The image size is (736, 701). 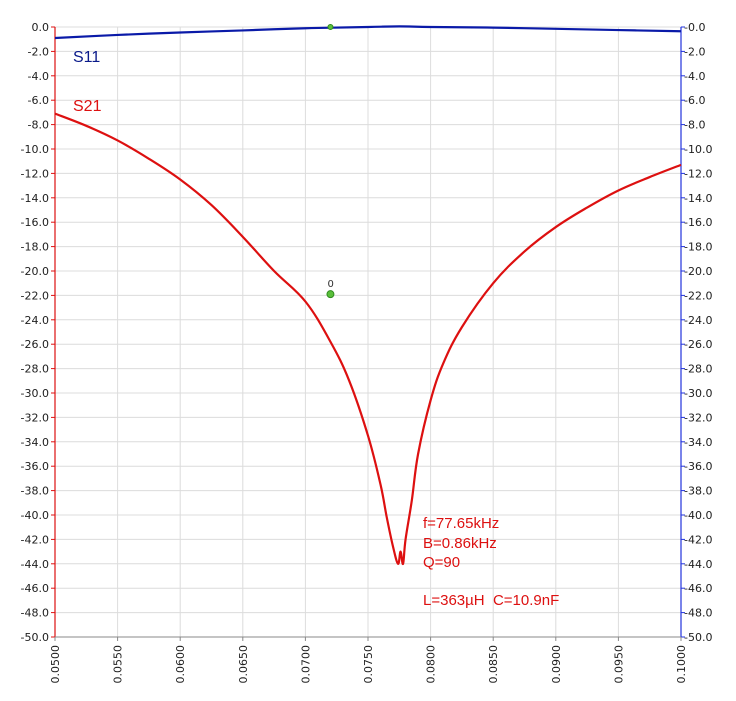 What do you see at coordinates (35, 295) in the screenshot?
I see `left-tick-label: -22.0` at bounding box center [35, 295].